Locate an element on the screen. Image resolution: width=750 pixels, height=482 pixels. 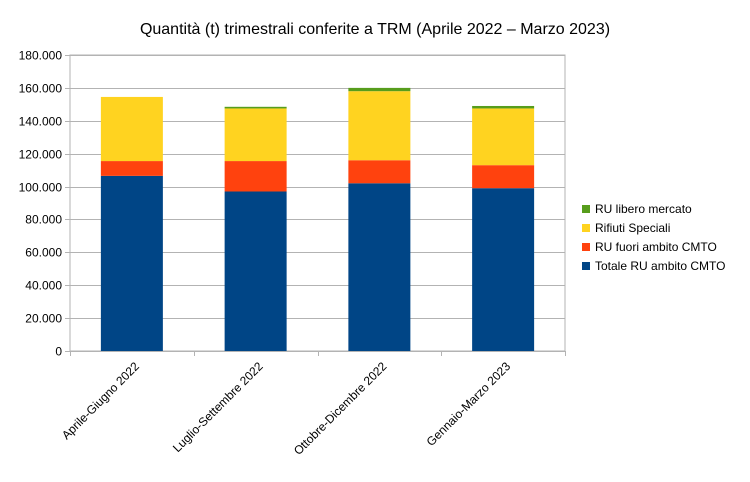
legend-label: RU fuori ambito CMTO is located at coordinates (656, 247).